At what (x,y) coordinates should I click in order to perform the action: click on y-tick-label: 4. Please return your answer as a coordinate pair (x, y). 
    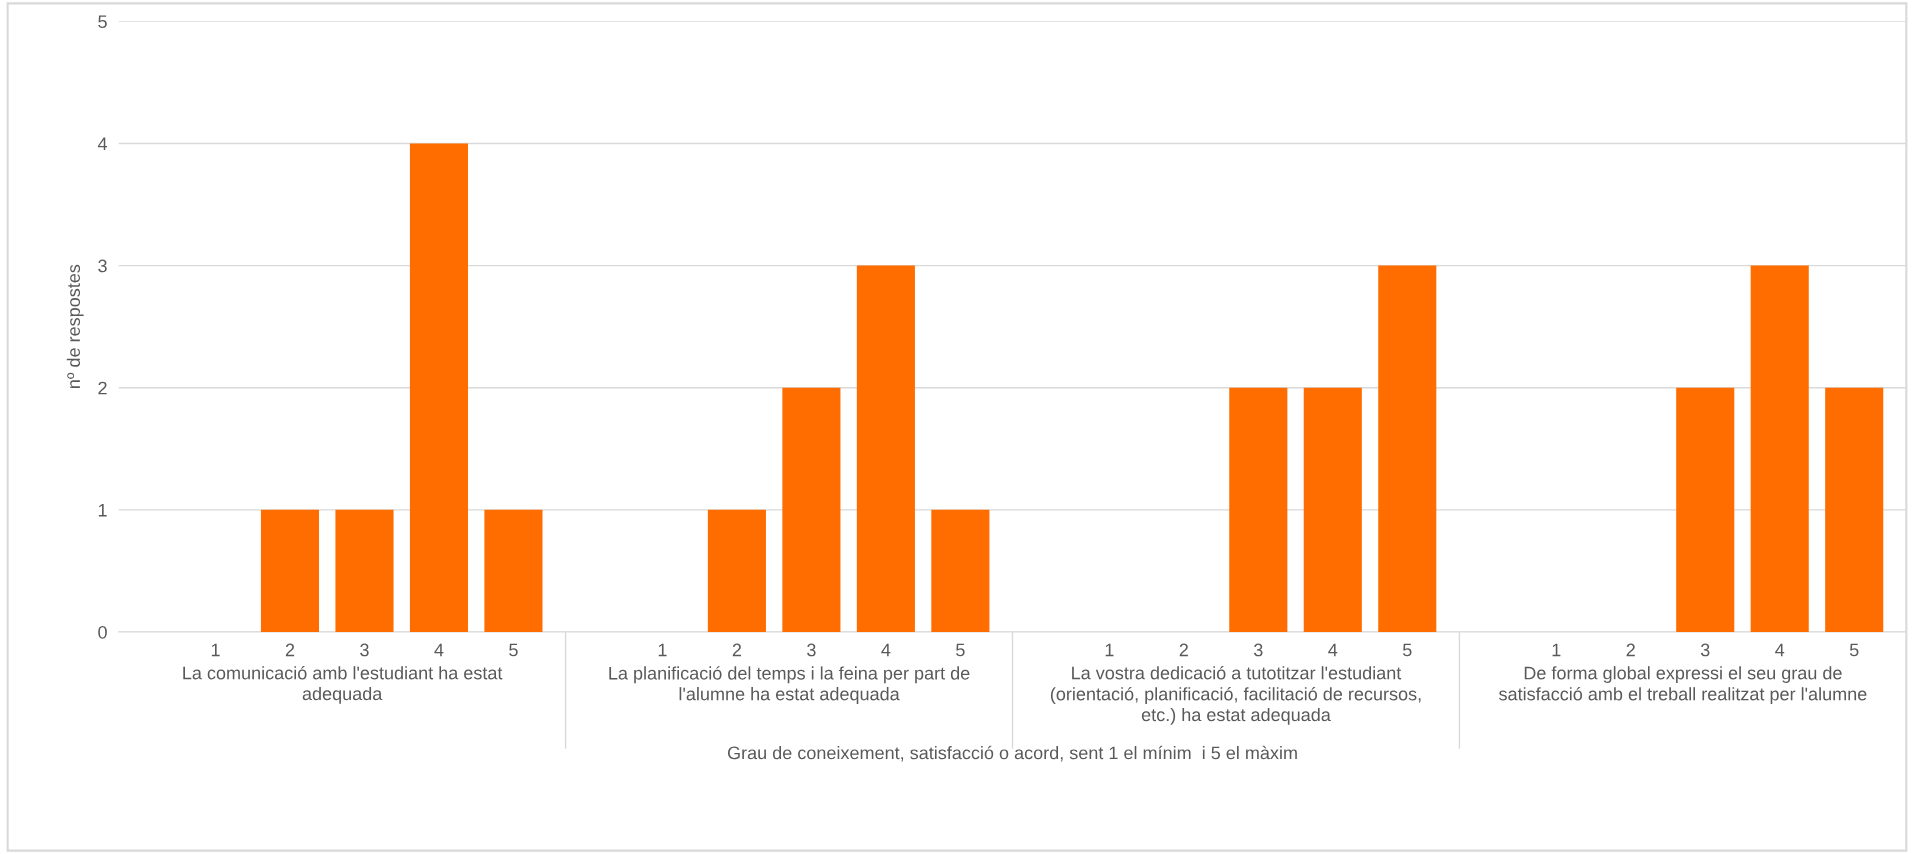
    Looking at the image, I should click on (102, 144).